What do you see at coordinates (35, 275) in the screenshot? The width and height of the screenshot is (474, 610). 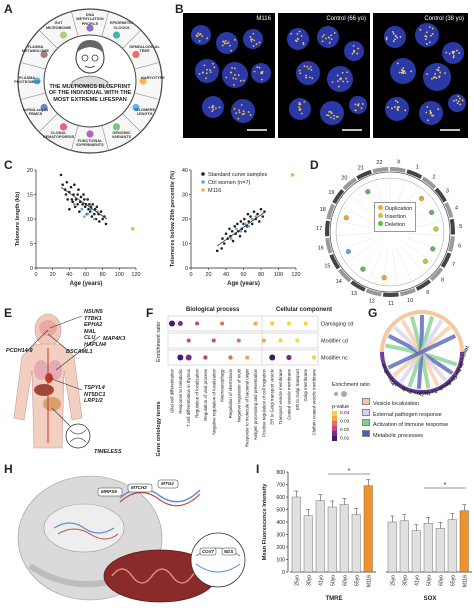 I see `x-tick-label: 0` at bounding box center [35, 275].